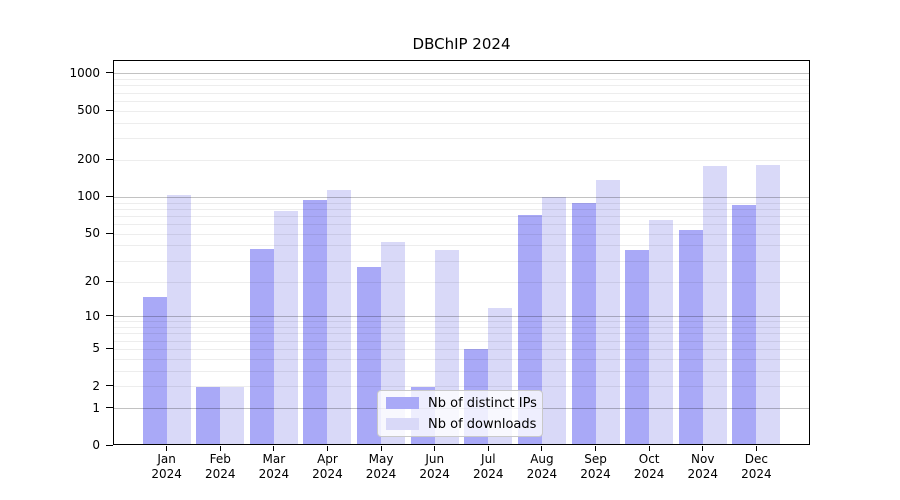 This screenshot has height=500, width=900. What do you see at coordinates (714, 304) in the screenshot?
I see `bar-downloads-nov` at bounding box center [714, 304].